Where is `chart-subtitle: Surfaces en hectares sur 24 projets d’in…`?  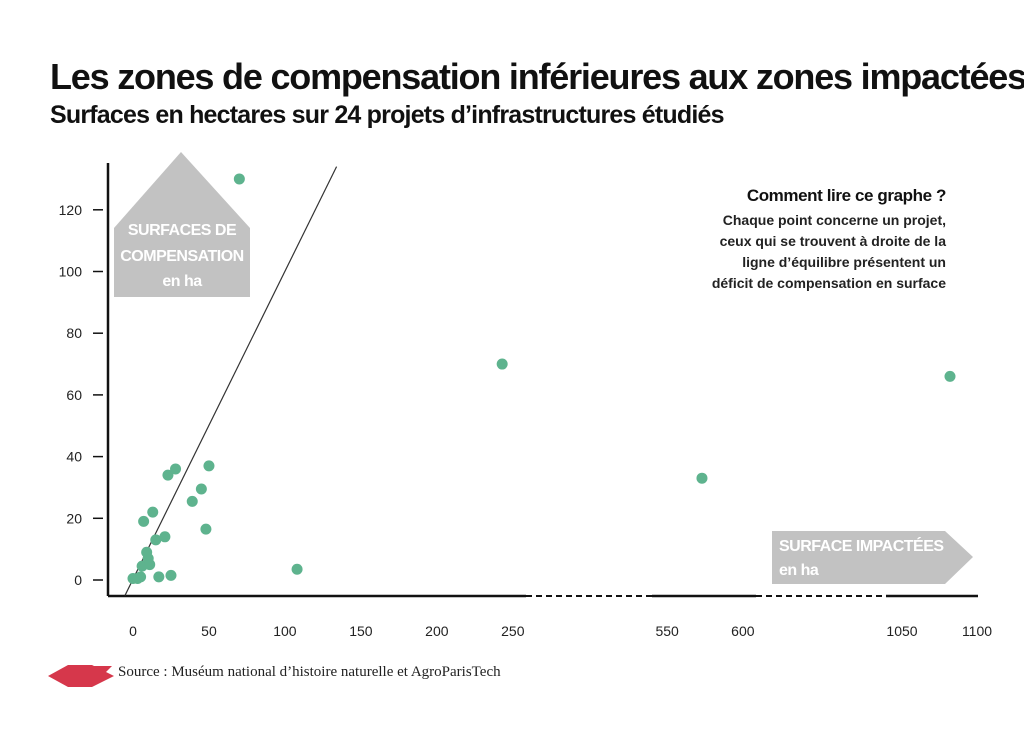 chart-subtitle: Surfaces en hectares sur 24 projets d’in… is located at coordinates (387, 115).